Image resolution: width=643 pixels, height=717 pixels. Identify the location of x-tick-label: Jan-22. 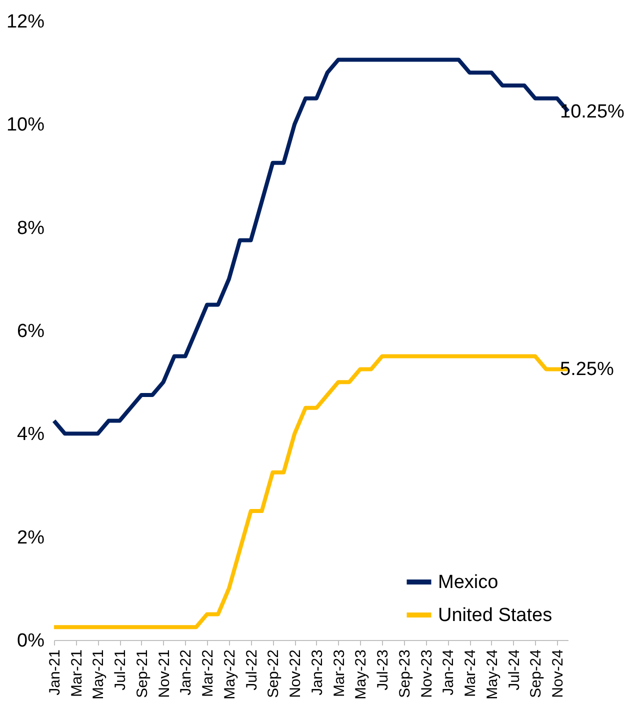
(186, 673).